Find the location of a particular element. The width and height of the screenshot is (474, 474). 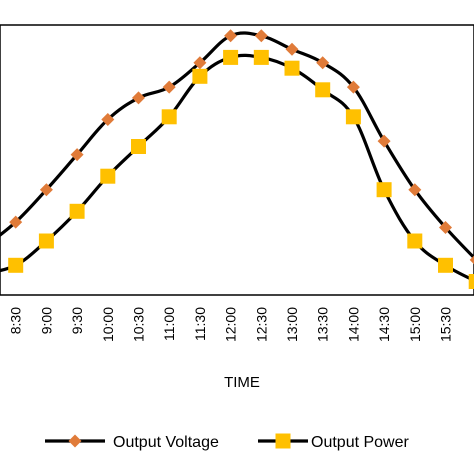

x-tick-label: 11:30 is located at coordinates (200, 324).